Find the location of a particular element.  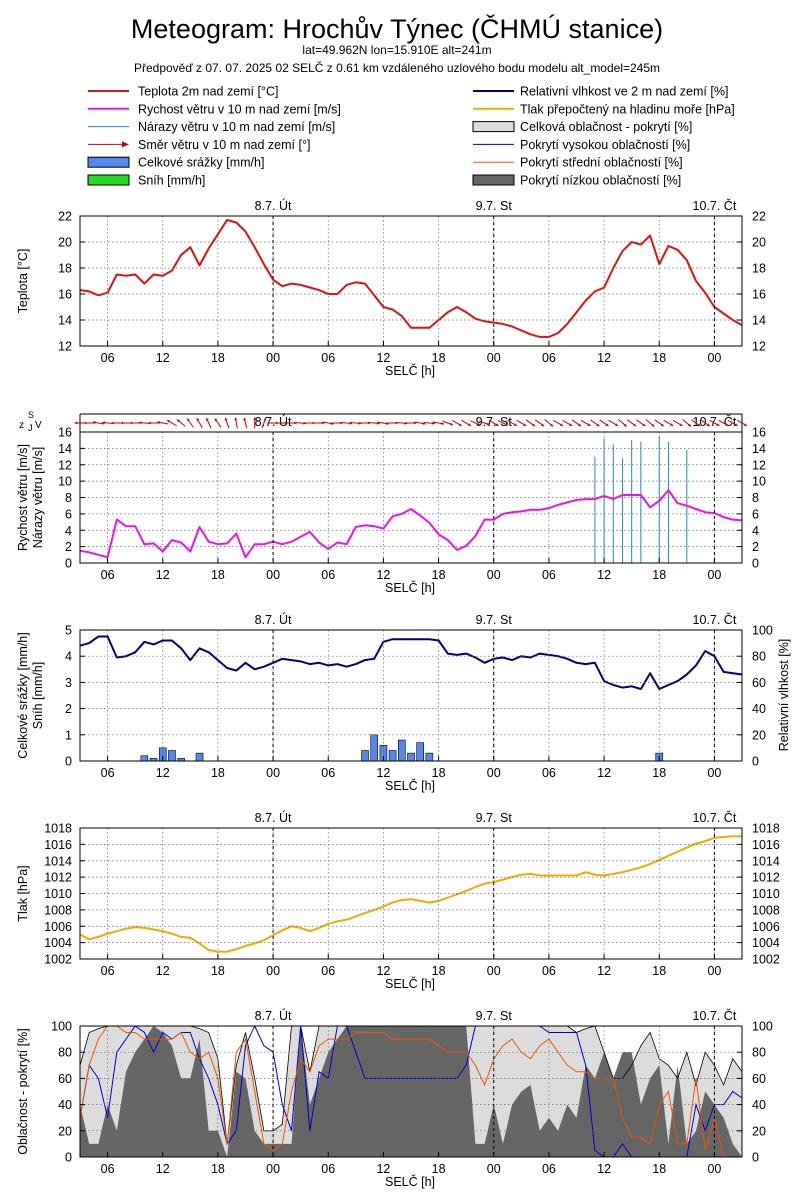

y-axis-label: Oblačnost - pokrytí [%] is located at coordinates (23, 1091).